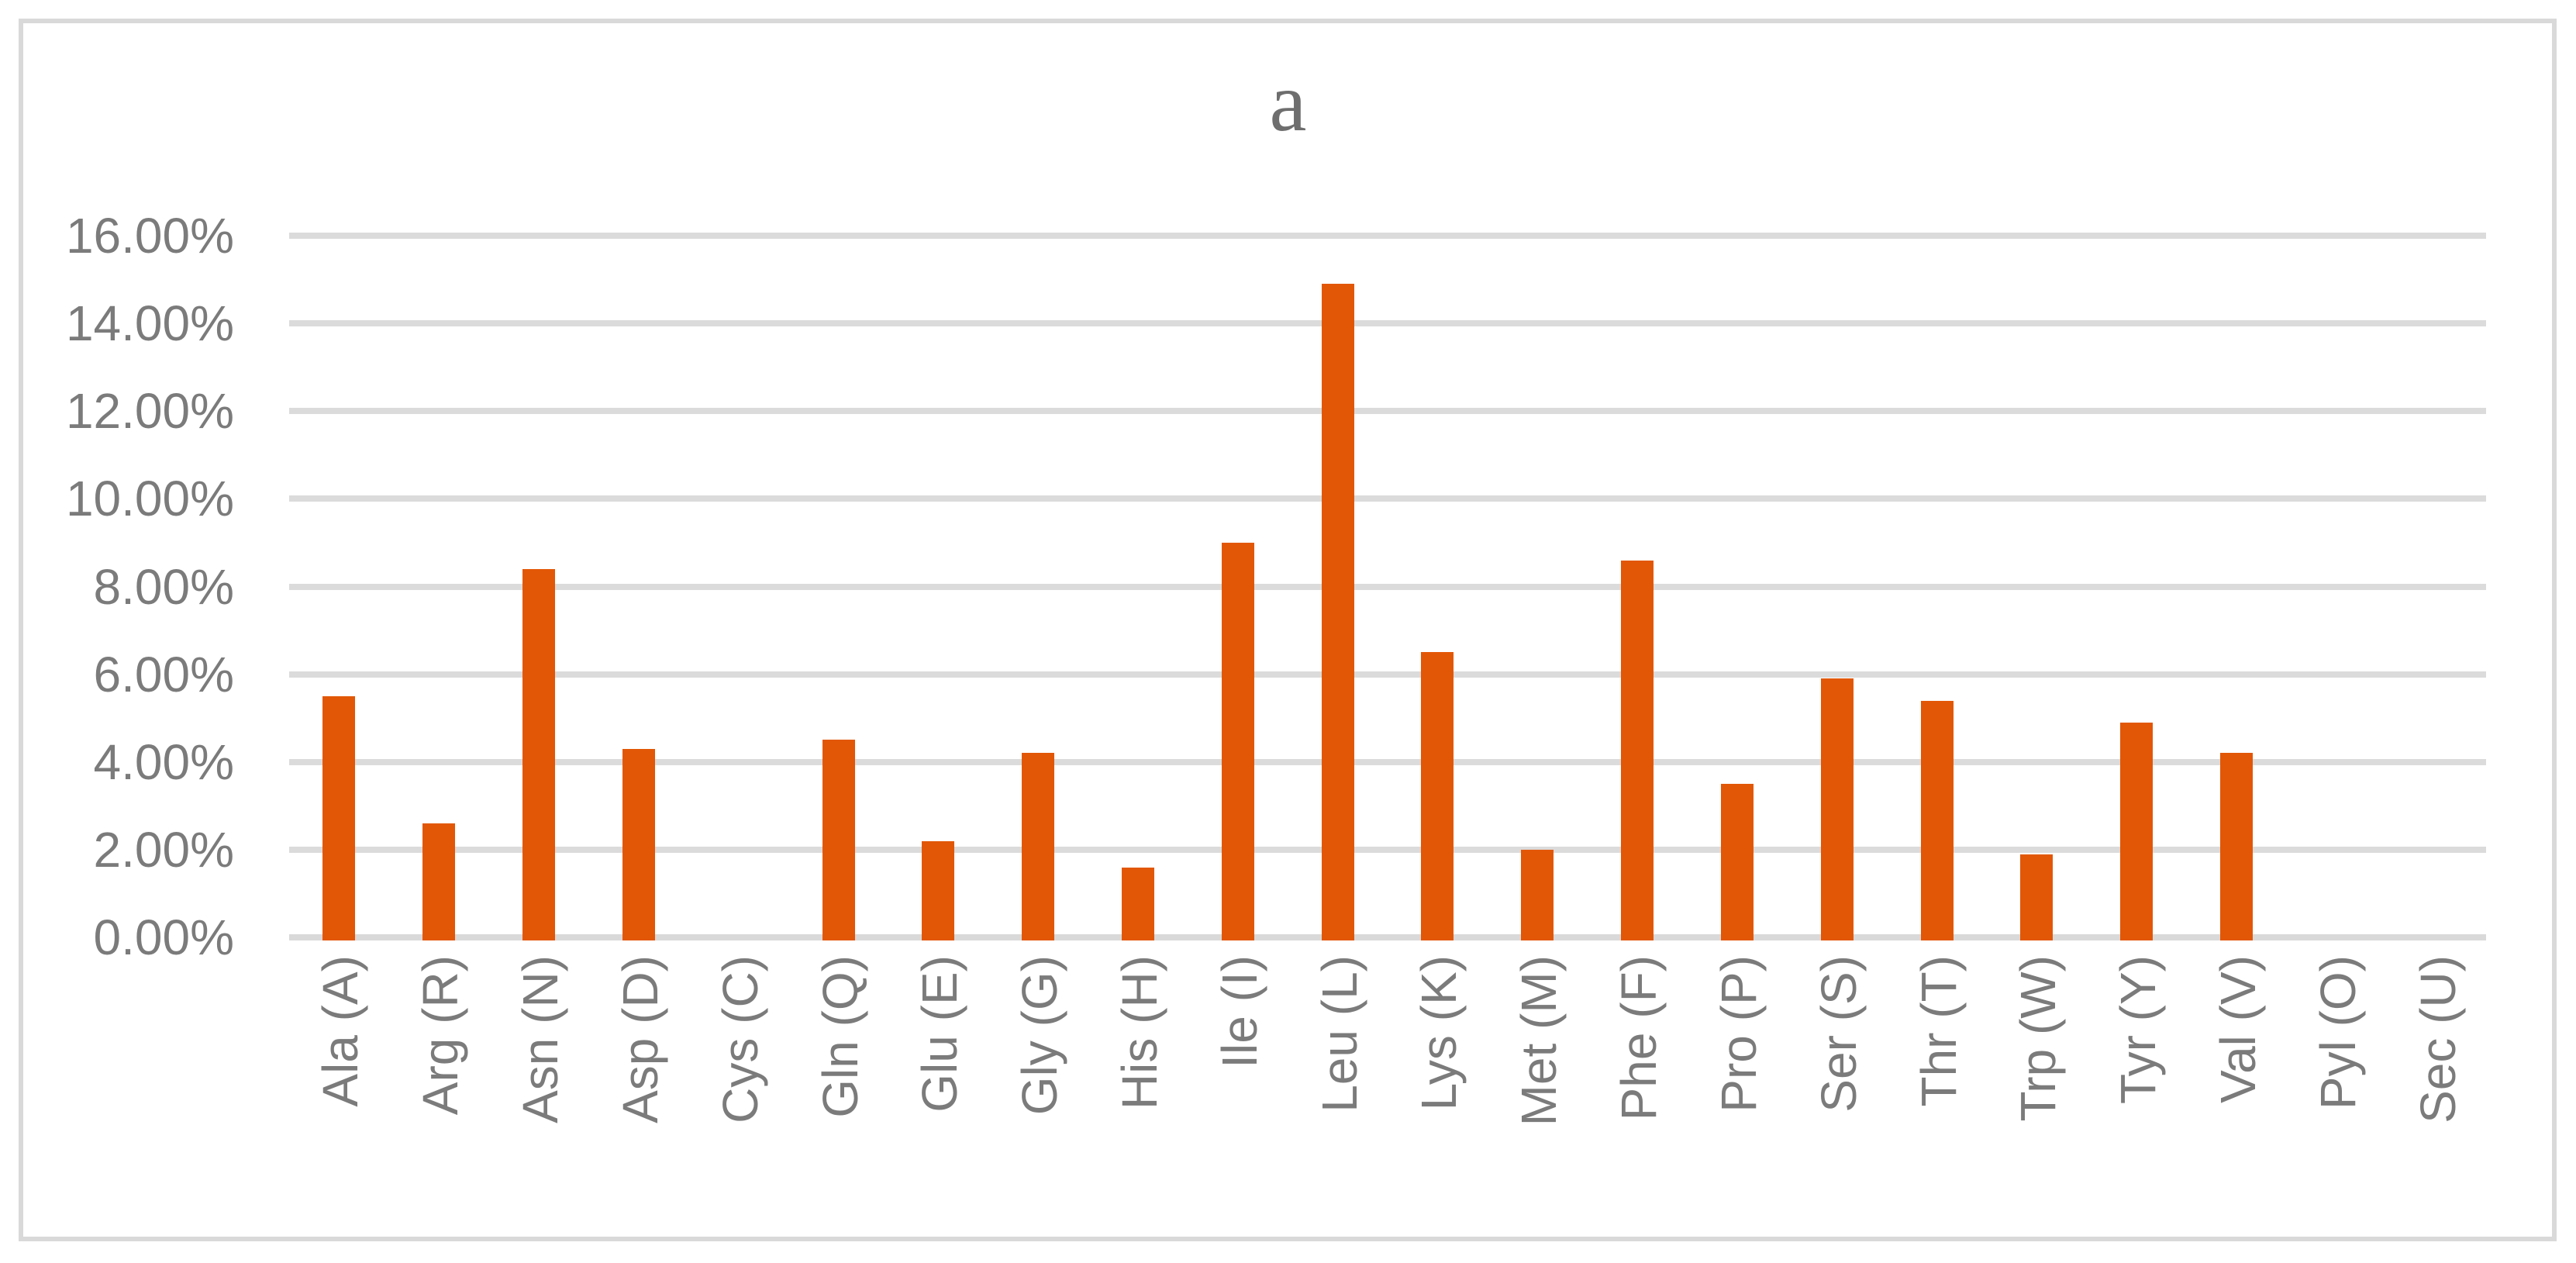  What do you see at coordinates (938, 890) in the screenshot?
I see `bar-glu` at bounding box center [938, 890].